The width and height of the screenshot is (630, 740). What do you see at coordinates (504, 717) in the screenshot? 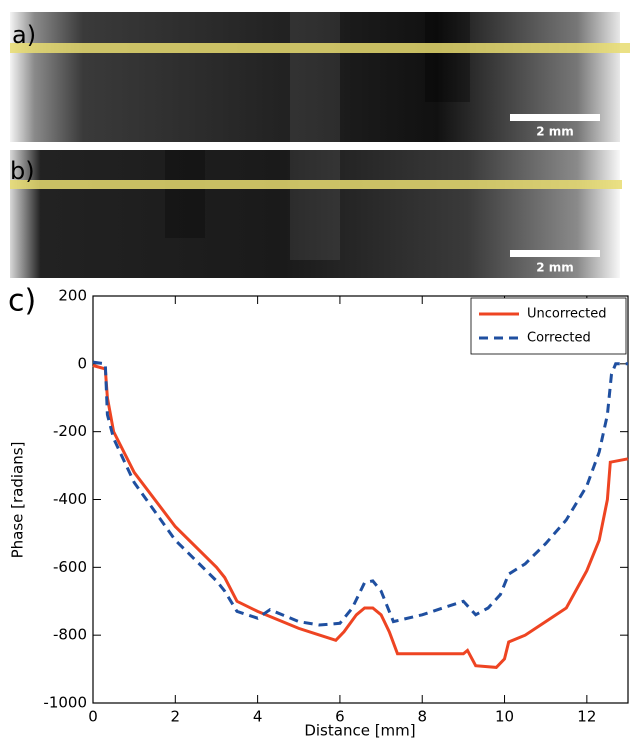
I see `x-tick-label: 10` at bounding box center [504, 717].